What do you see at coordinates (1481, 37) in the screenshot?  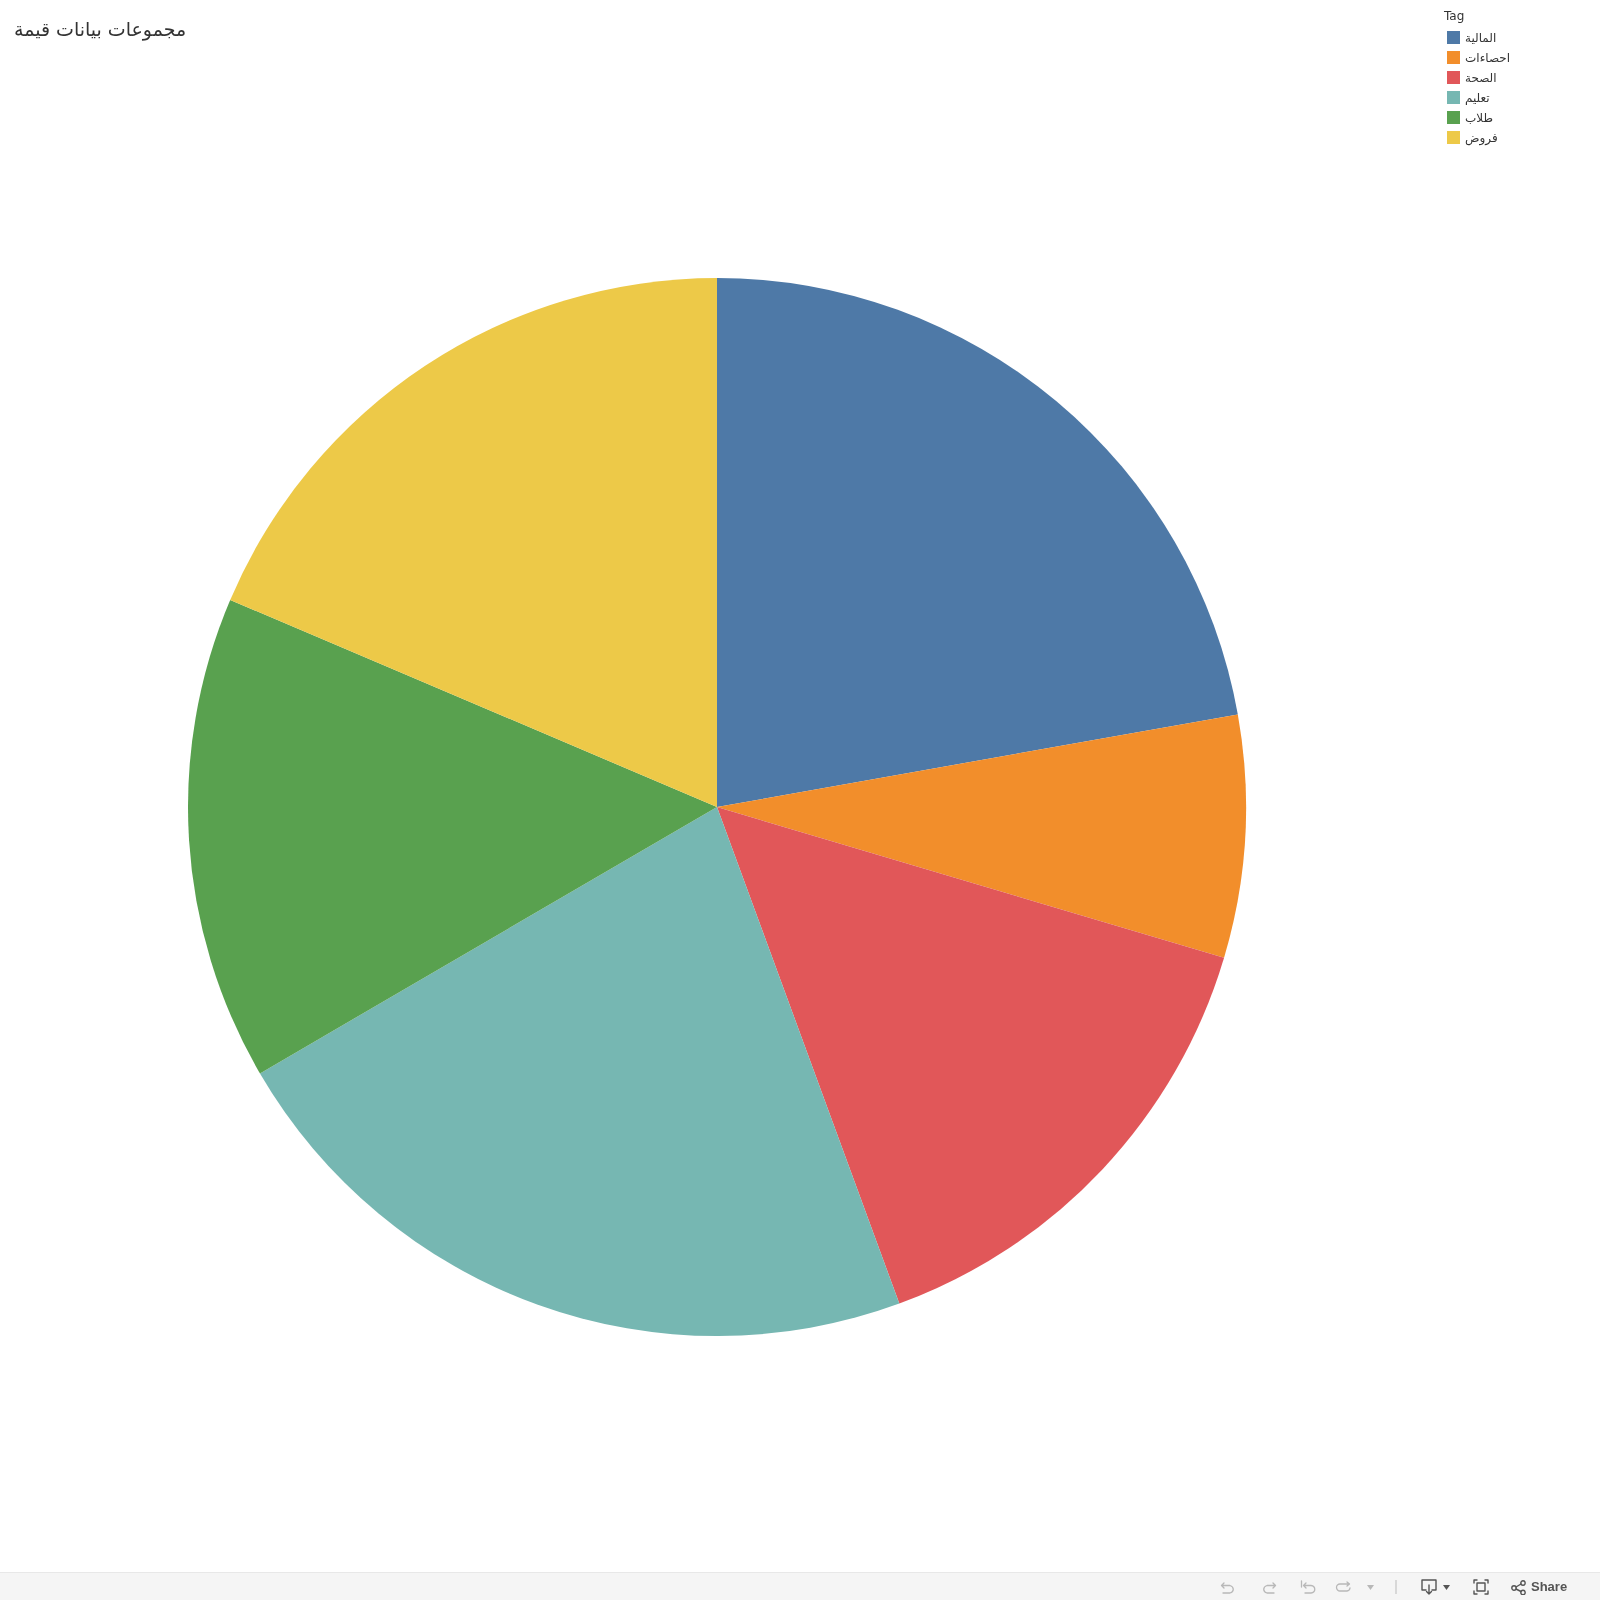 I see `legend-label: المالية` at bounding box center [1481, 37].